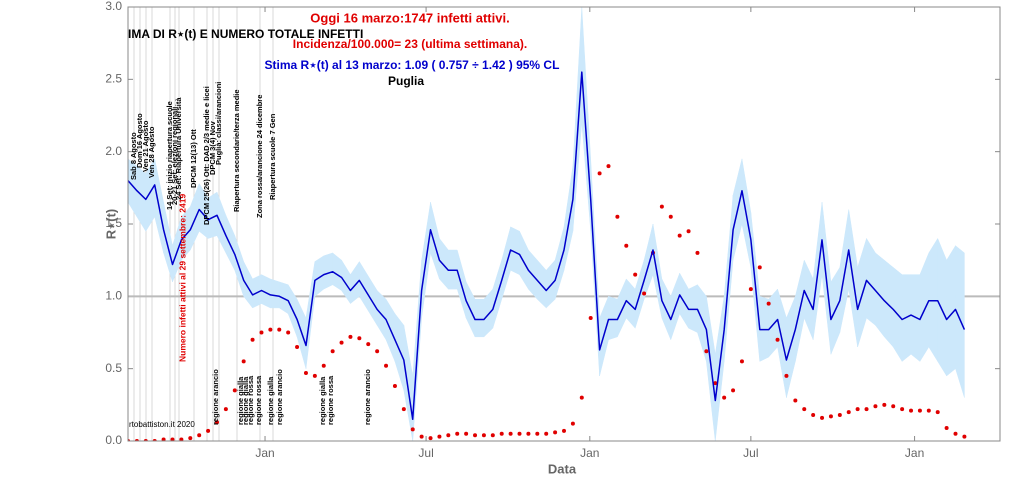  Describe the element at coordinates (162, 424) in the screenshot. I see `credit: rtobattiston.it 2020` at that location.